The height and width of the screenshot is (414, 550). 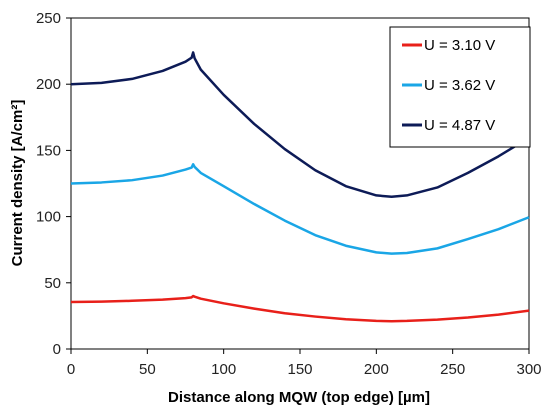 What do you see at coordinates (299, 397) in the screenshot?
I see `x-axis-label: Distance along MQW (top edge) [µm]` at bounding box center [299, 397].